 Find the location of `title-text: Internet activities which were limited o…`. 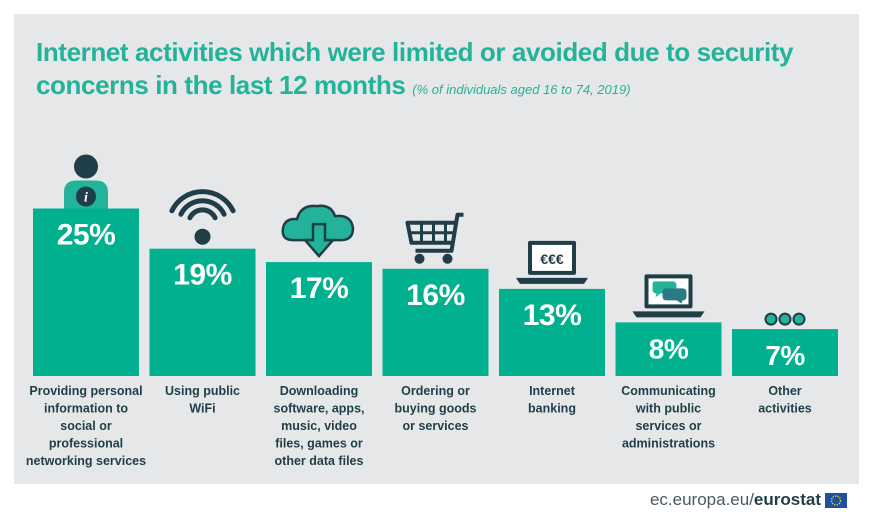

title-text: Internet activities which were limited o… is located at coordinates (415, 68).